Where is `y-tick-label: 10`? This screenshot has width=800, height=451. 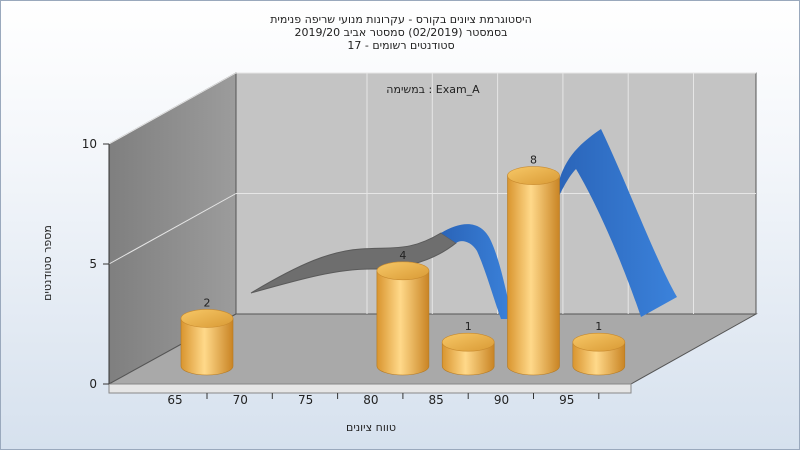
y-tick-label: 10 is located at coordinates (89, 144).